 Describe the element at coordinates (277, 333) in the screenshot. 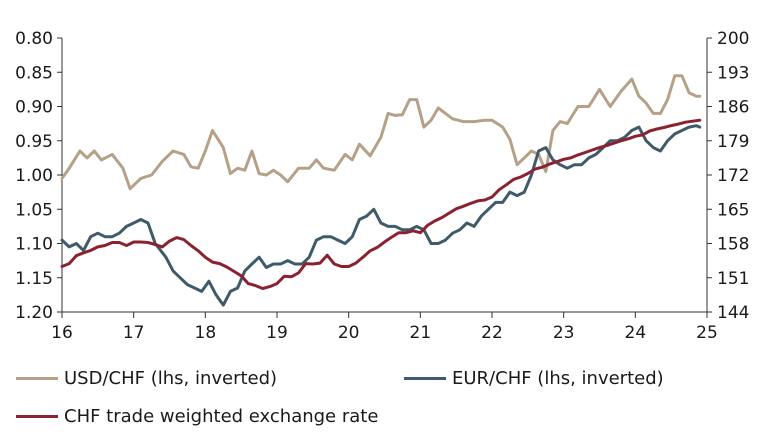

I see `x-tick-label: 19` at that location.